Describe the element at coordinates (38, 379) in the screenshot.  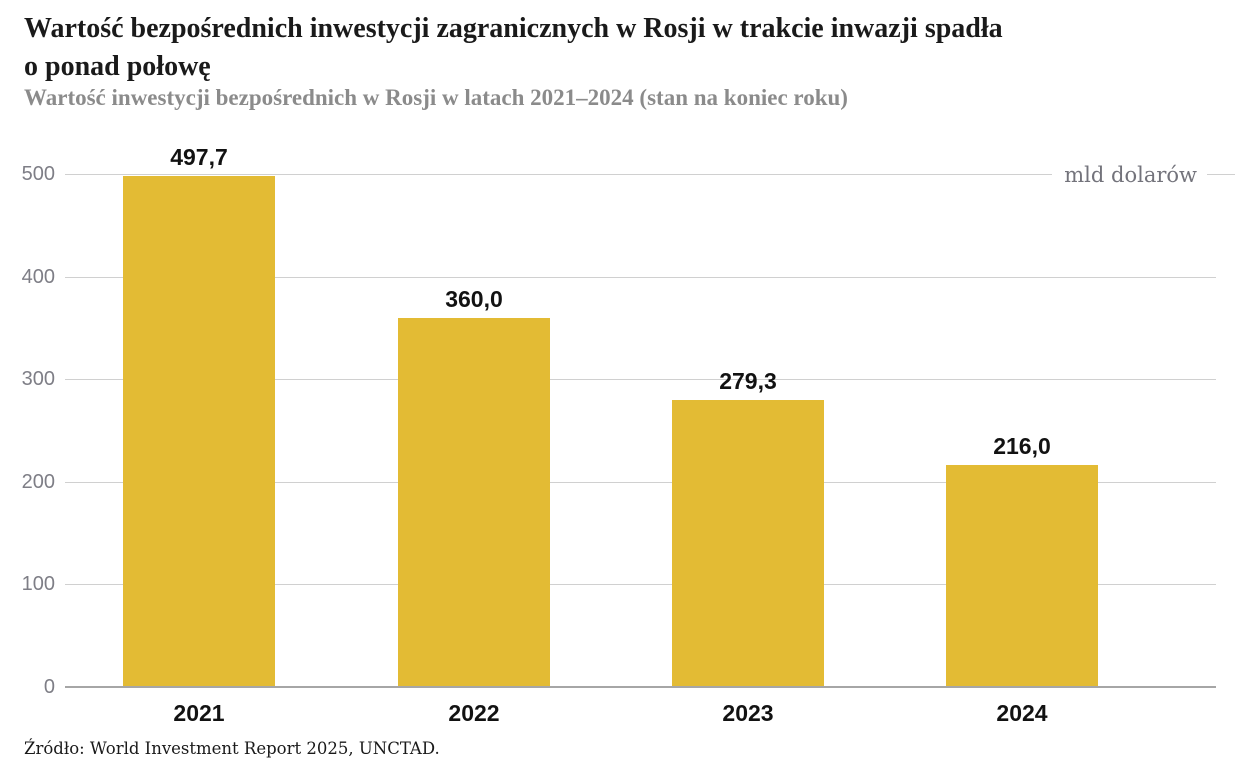
I see `y-tick-label: 300` at that location.